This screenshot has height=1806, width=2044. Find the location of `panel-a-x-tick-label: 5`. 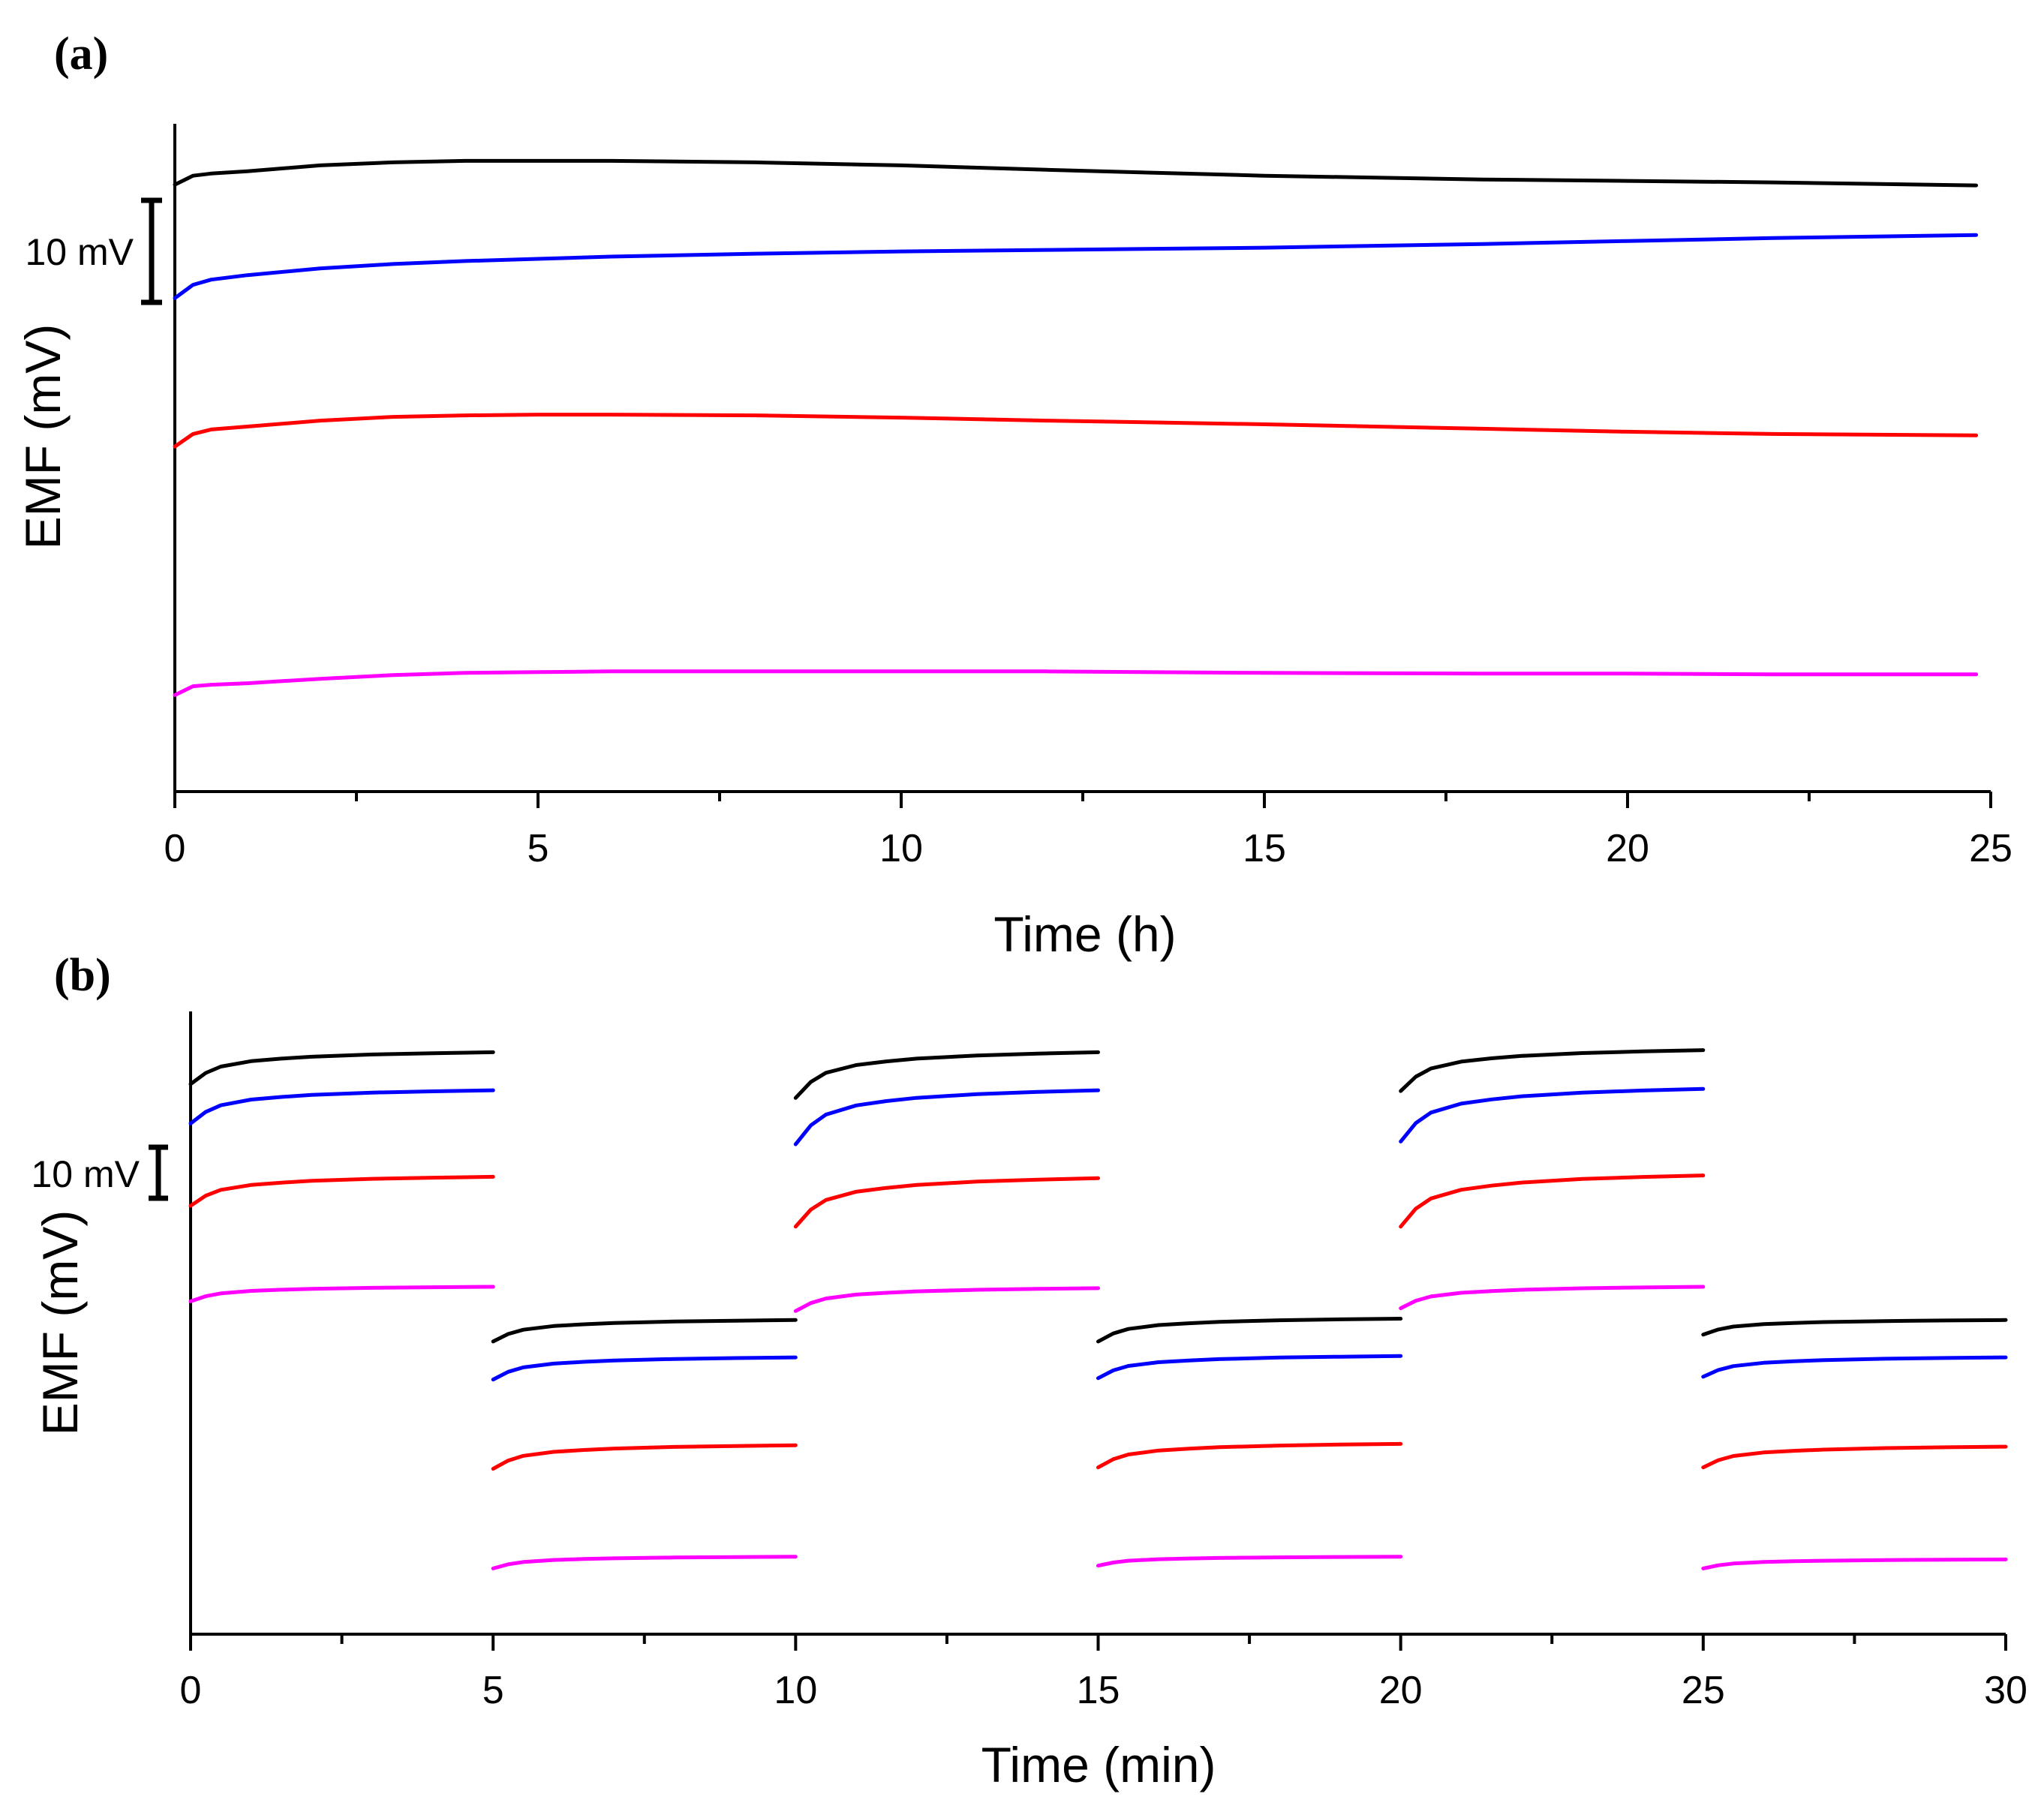

panel-a-x-tick-label: 5 is located at coordinates (538, 848).